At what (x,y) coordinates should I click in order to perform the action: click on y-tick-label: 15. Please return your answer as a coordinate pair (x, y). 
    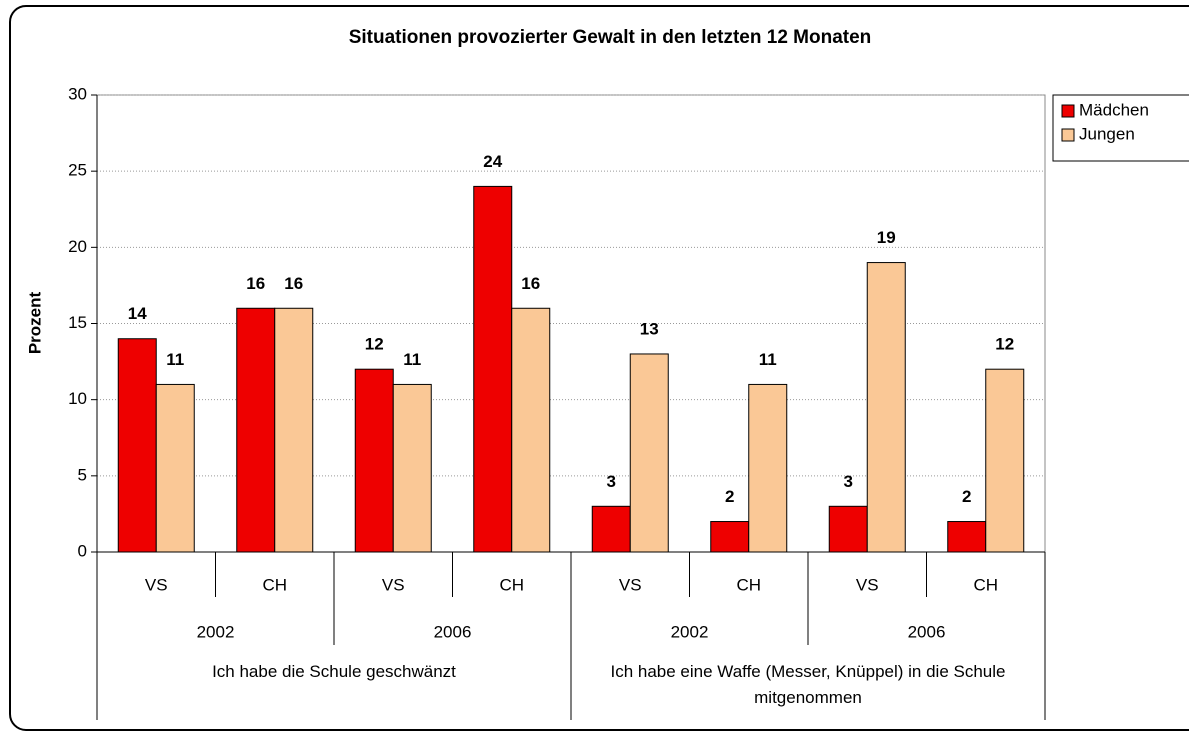
    Looking at the image, I should click on (77, 322).